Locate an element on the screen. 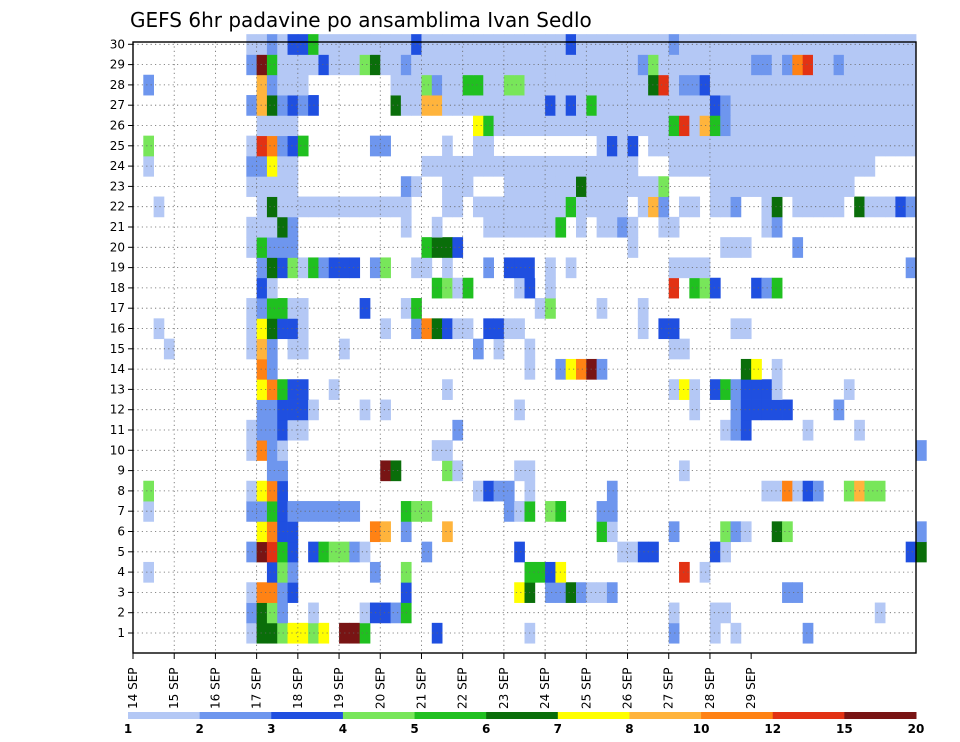 The width and height of the screenshot is (960, 742). y-tick-label: 4 is located at coordinates (121, 572).